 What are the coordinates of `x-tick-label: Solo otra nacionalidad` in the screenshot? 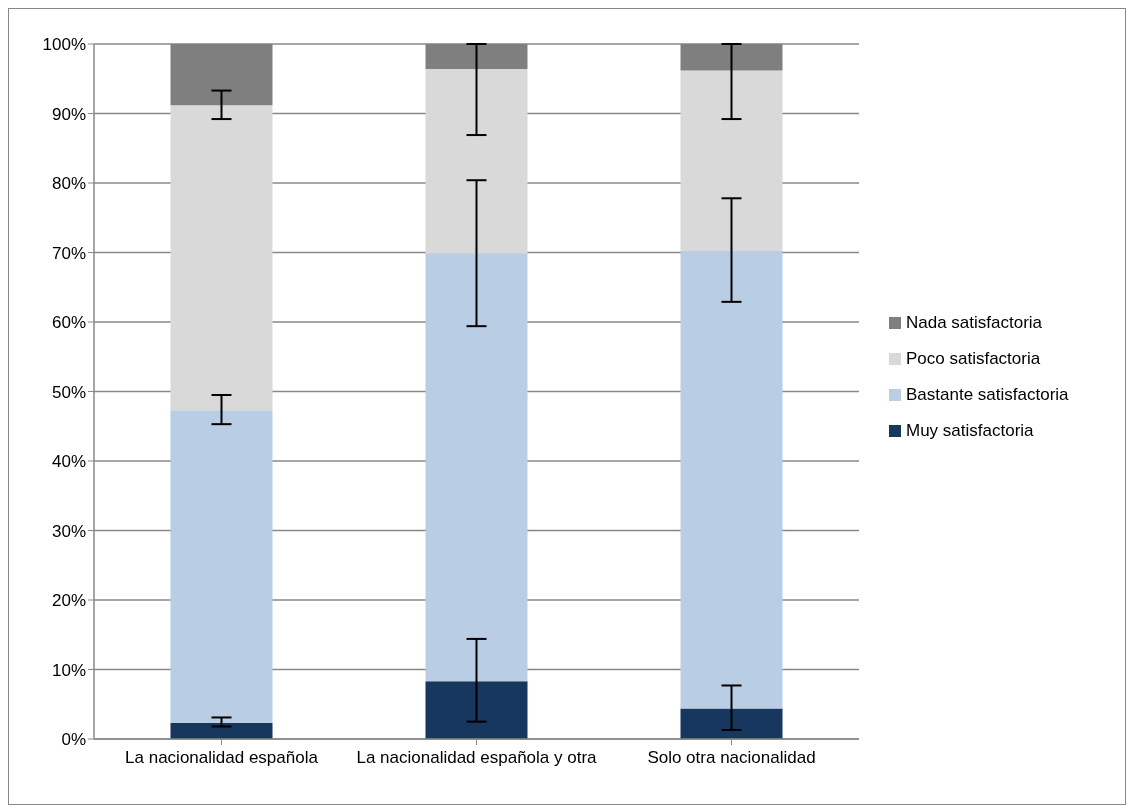 It's located at (731, 758).